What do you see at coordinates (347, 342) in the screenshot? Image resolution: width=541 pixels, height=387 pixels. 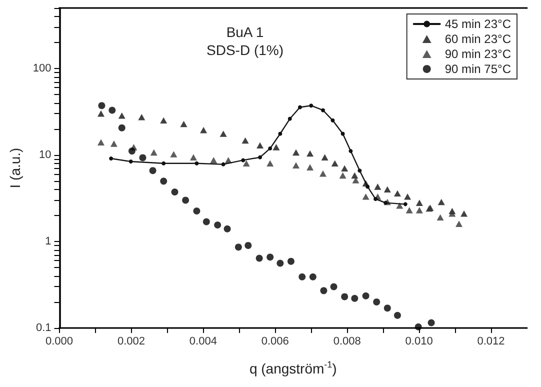 I see `x-tick-label: 0.008` at bounding box center [347, 342].